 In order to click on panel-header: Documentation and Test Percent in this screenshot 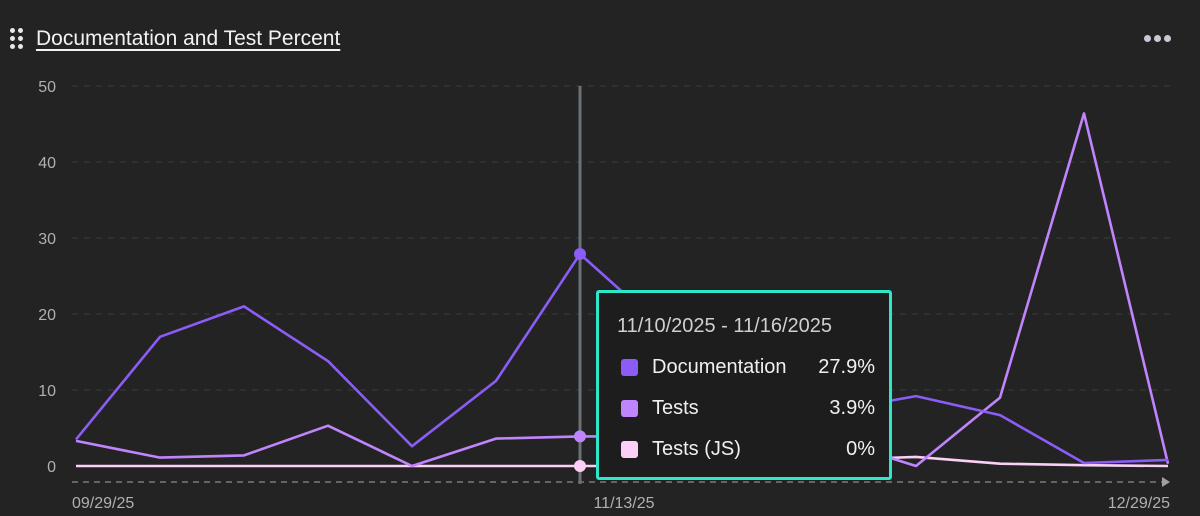, I will do `click(600, 35)`.